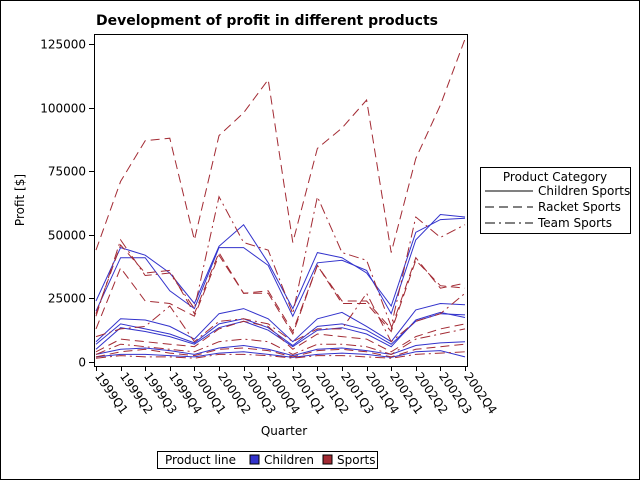 Image resolution: width=640 pixels, height=484 pixels. I want to click on legend-line-label-1: Sports, so click(356, 460).